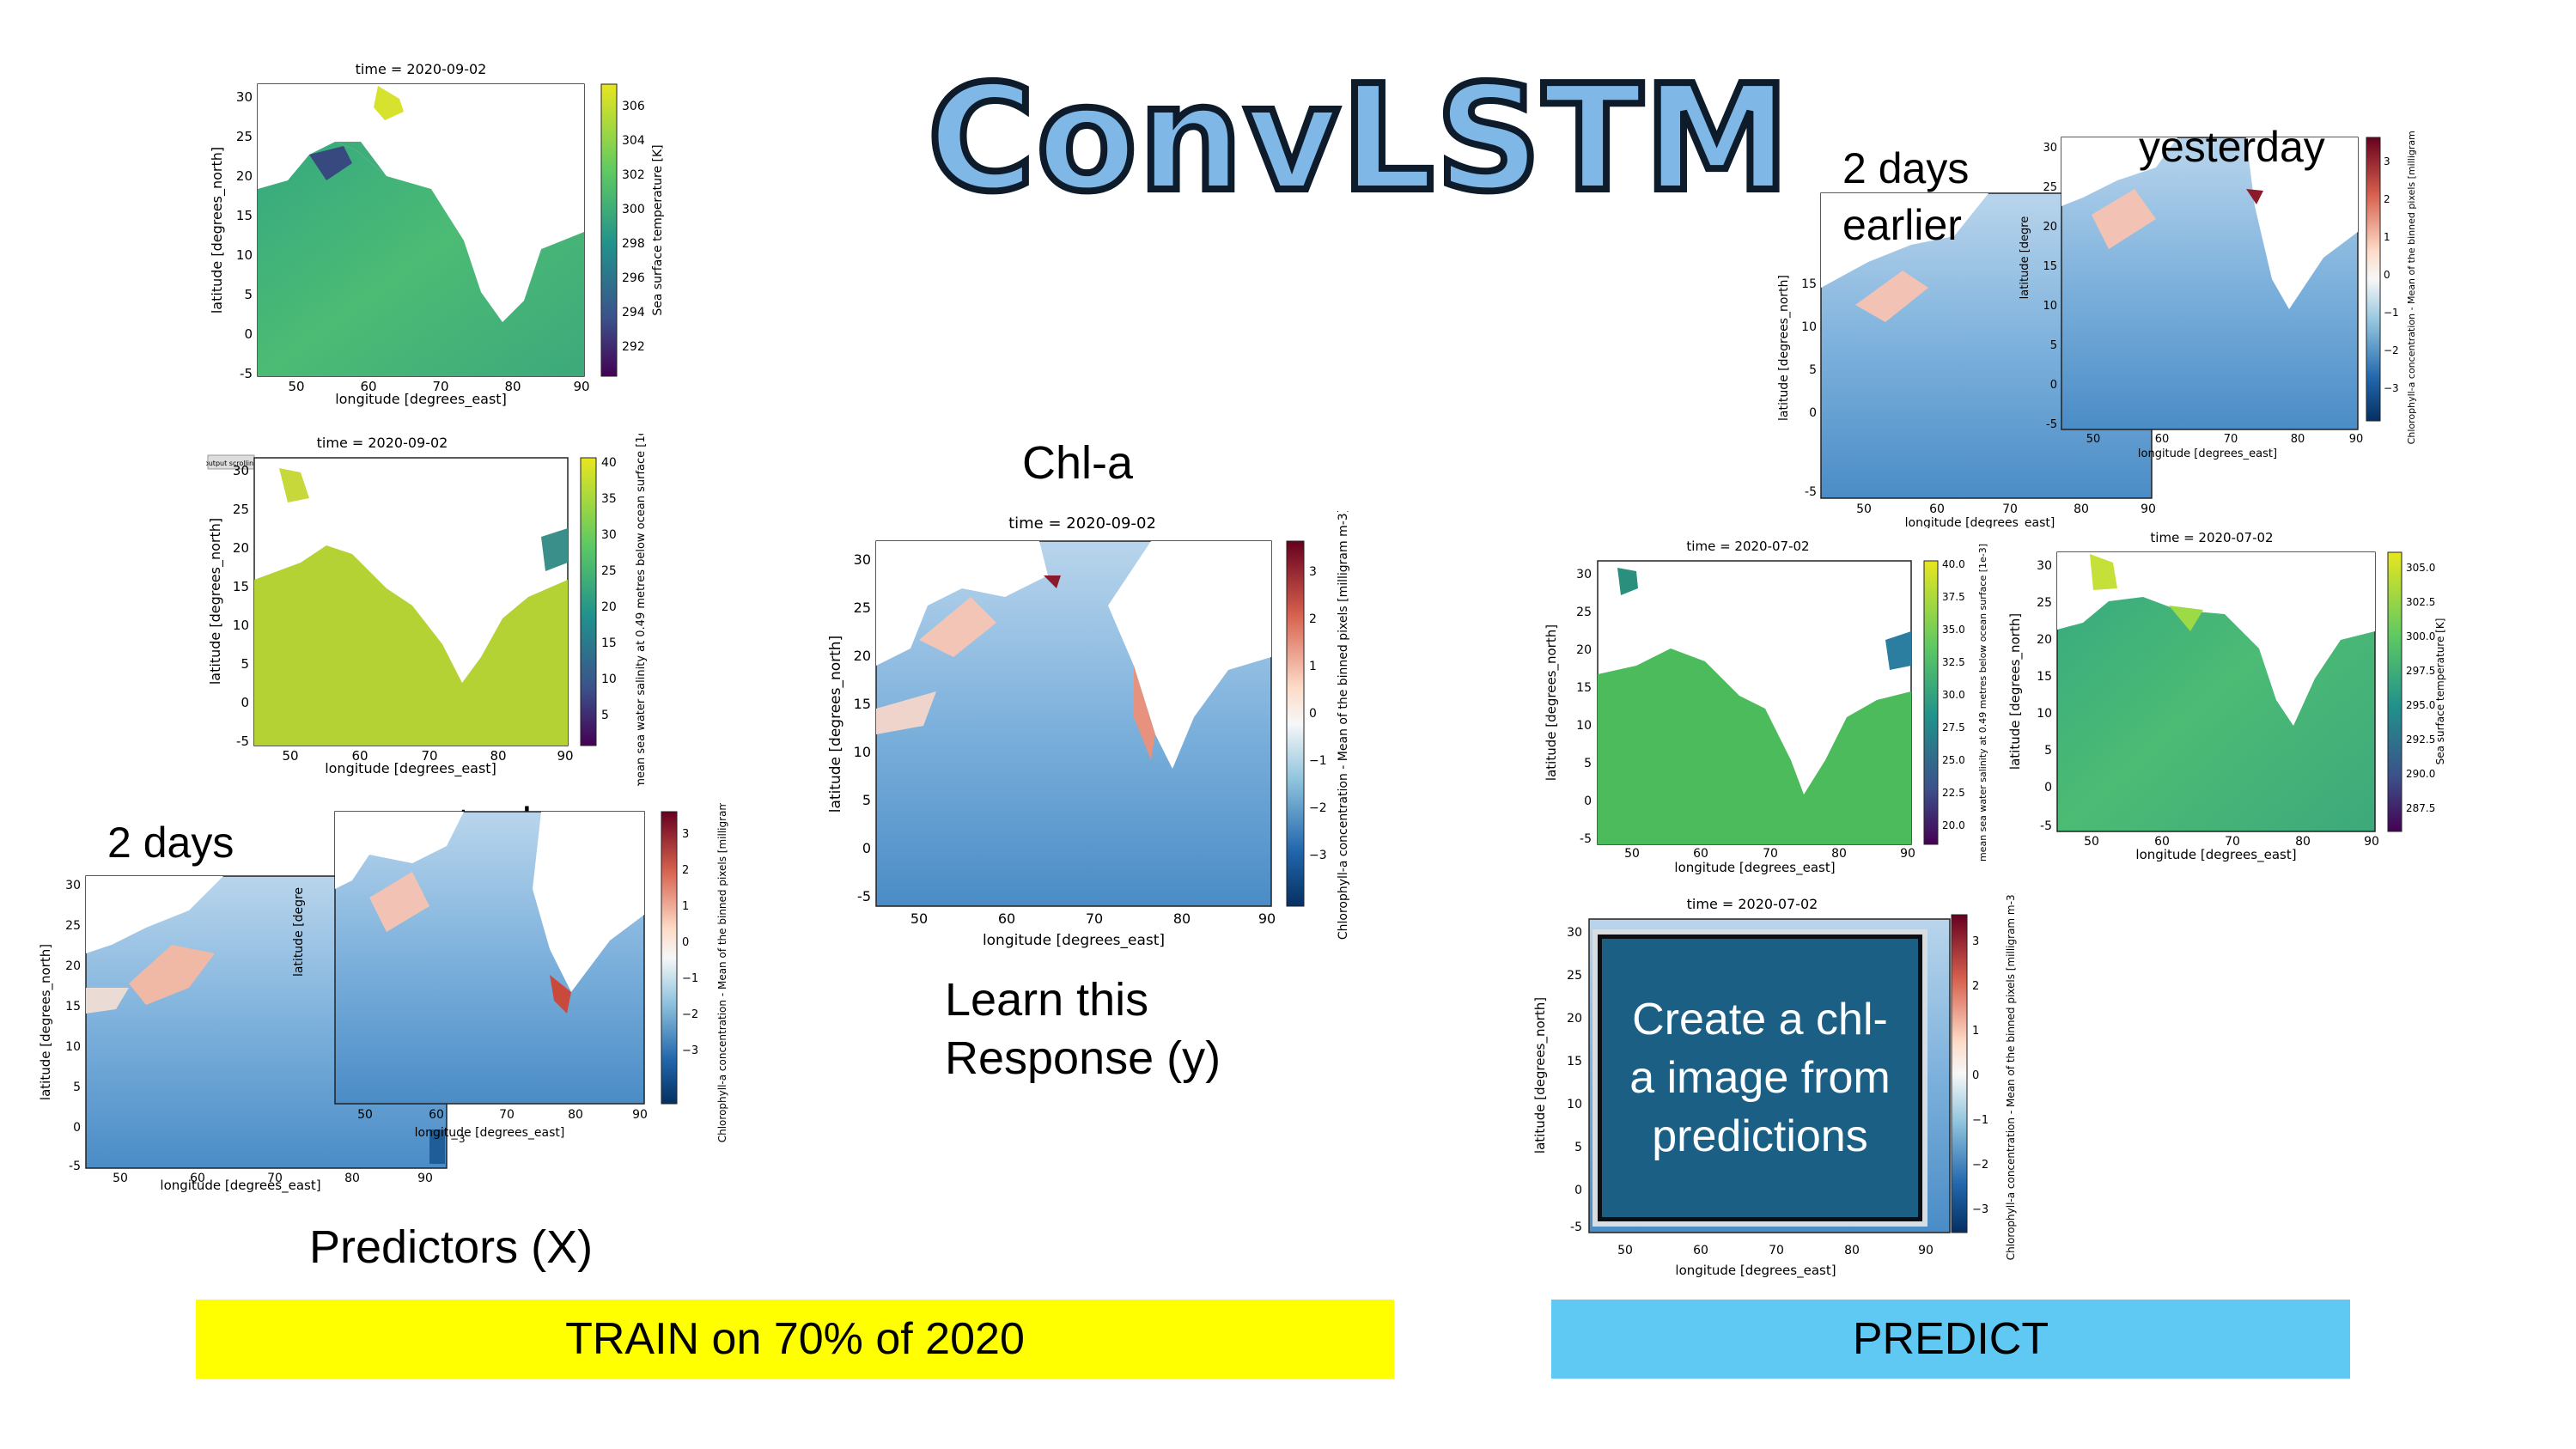 Image resolution: width=2576 pixels, height=1449 pixels. Describe the element at coordinates (368, 386) in the screenshot. I see `x-tick: 60` at that location.